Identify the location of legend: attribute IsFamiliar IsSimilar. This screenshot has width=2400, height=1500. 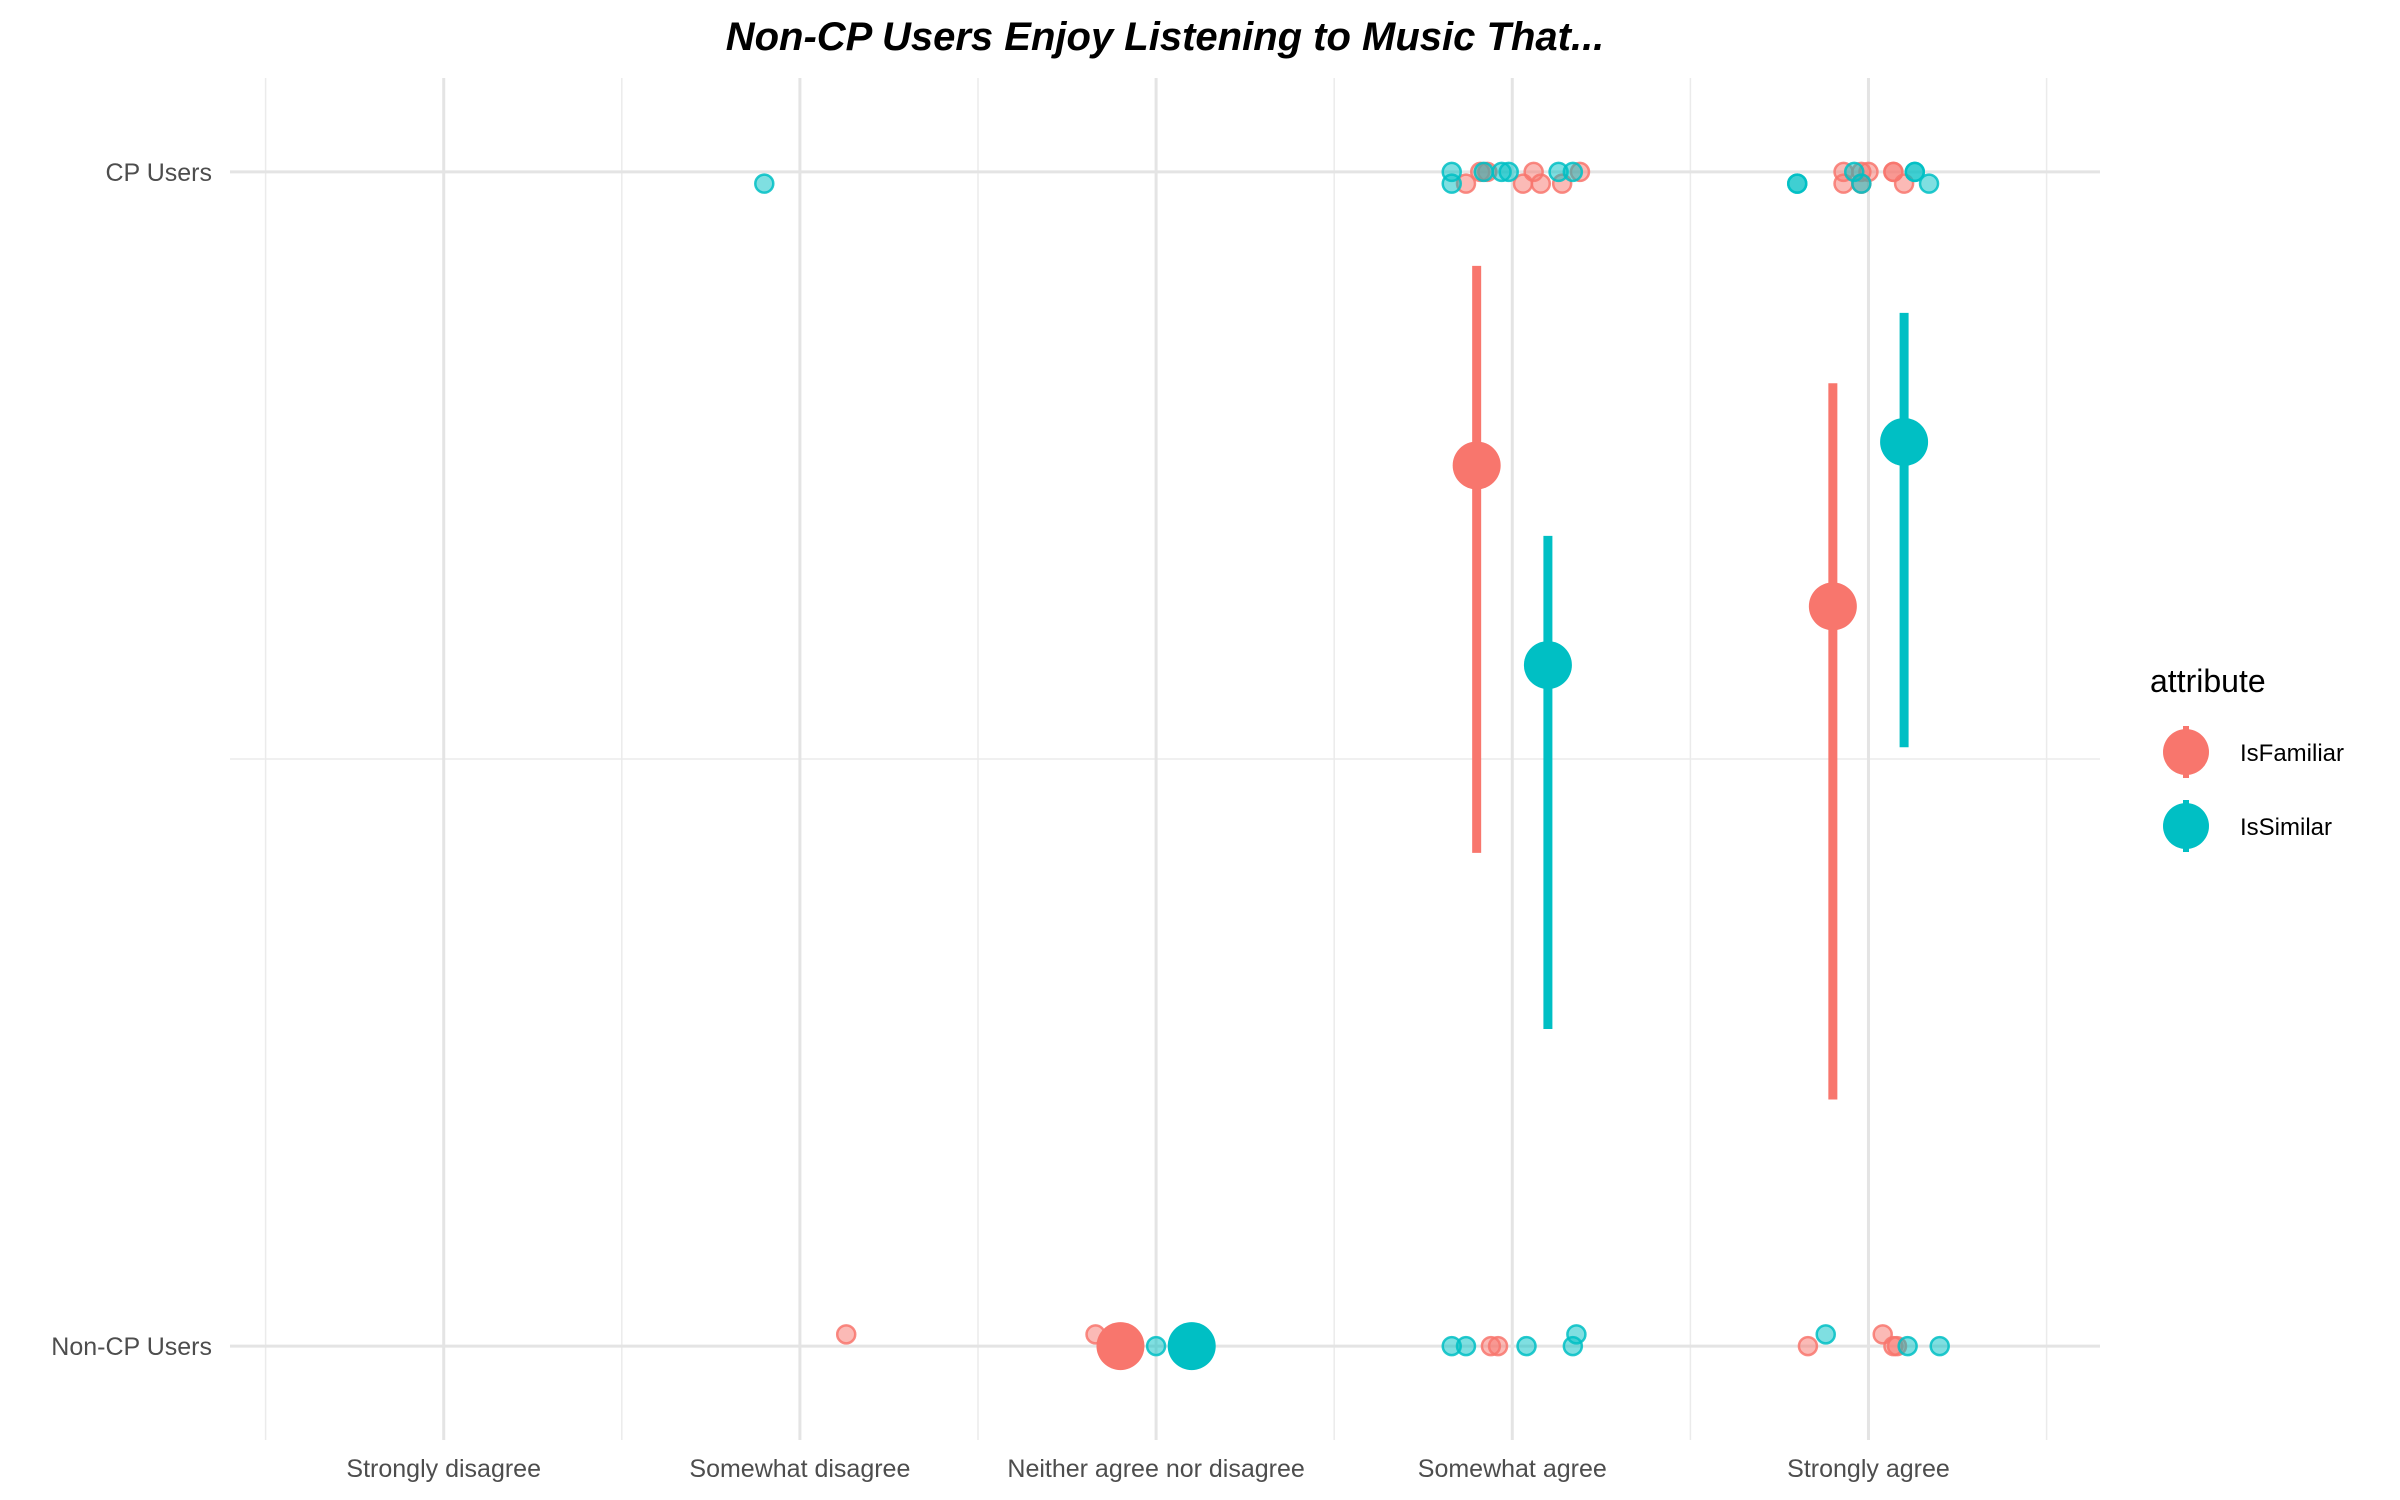
(2247, 757).